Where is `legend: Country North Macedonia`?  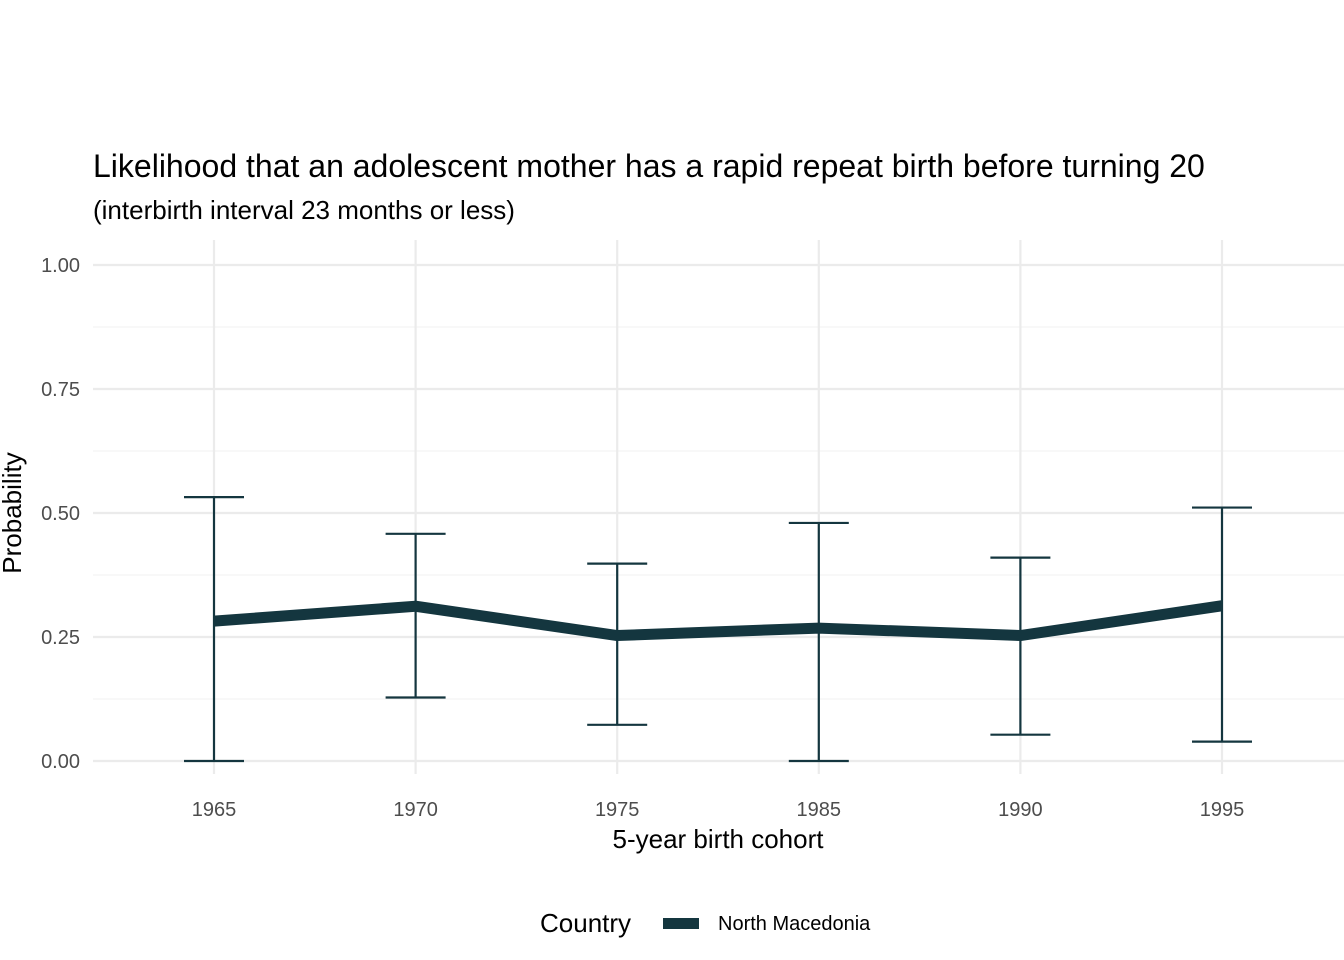
legend: Country North Macedonia is located at coordinates (705, 923).